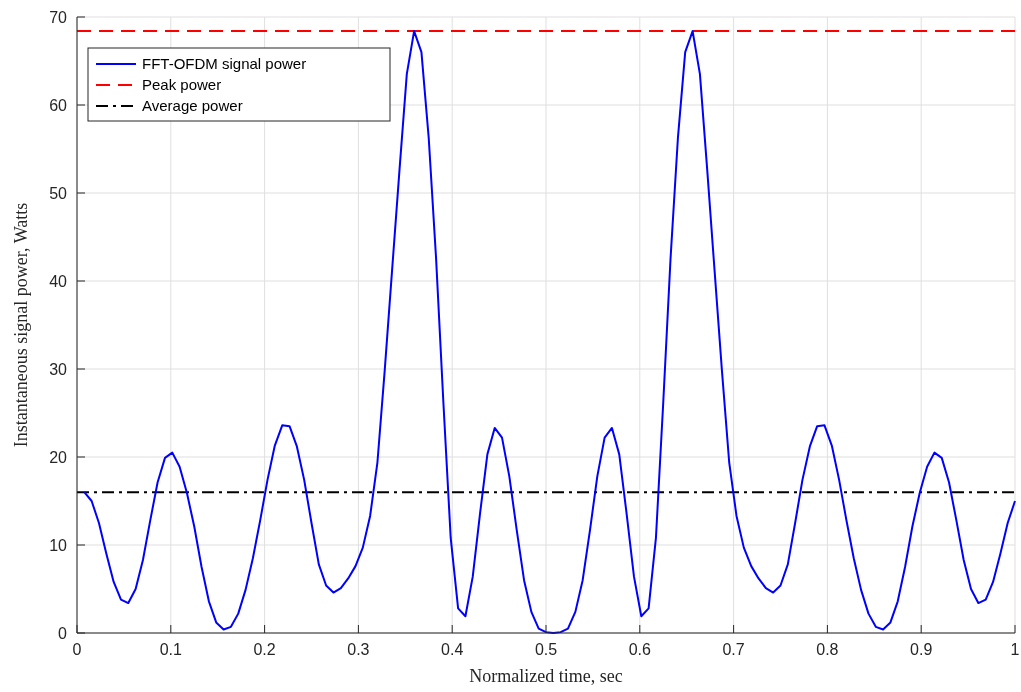  What do you see at coordinates (58, 281) in the screenshot?
I see `y-tick-label: 40` at bounding box center [58, 281].